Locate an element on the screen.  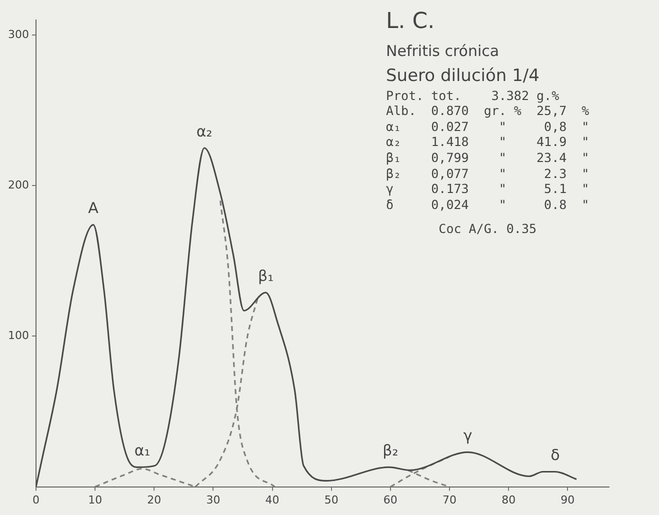
x-tick-label: 20 is located at coordinates (154, 499).